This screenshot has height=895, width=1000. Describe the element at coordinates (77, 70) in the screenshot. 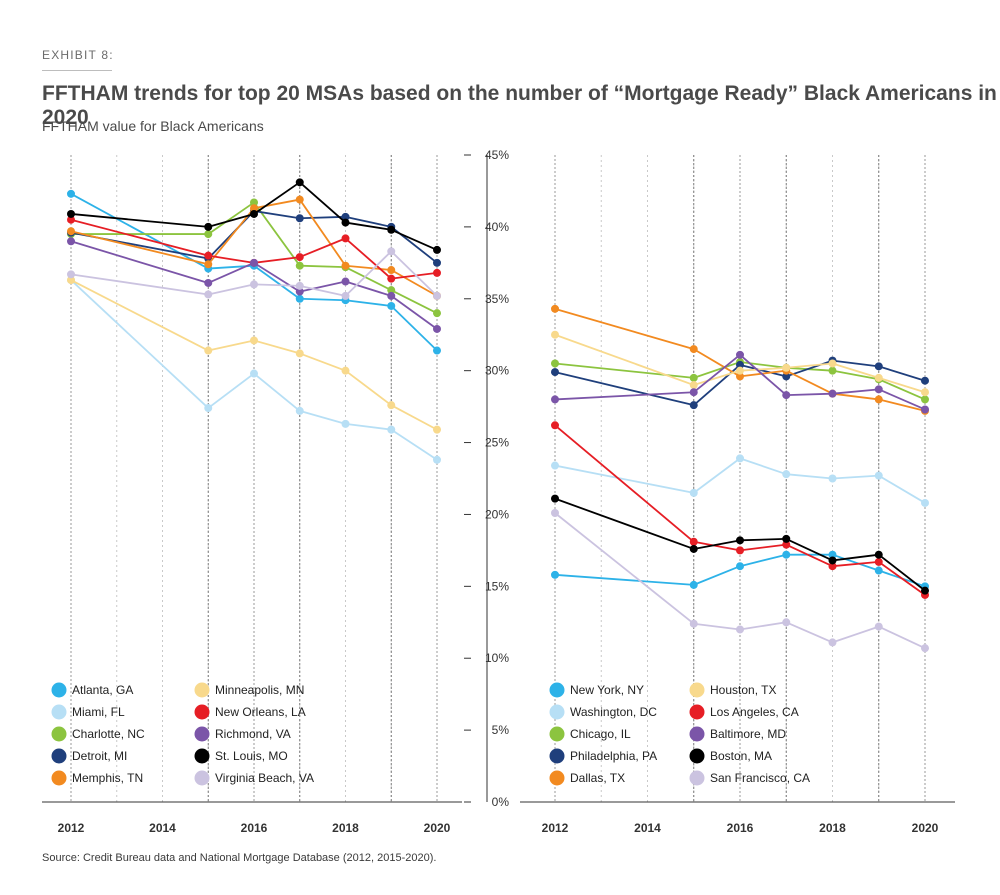

I see `title-rule` at that location.